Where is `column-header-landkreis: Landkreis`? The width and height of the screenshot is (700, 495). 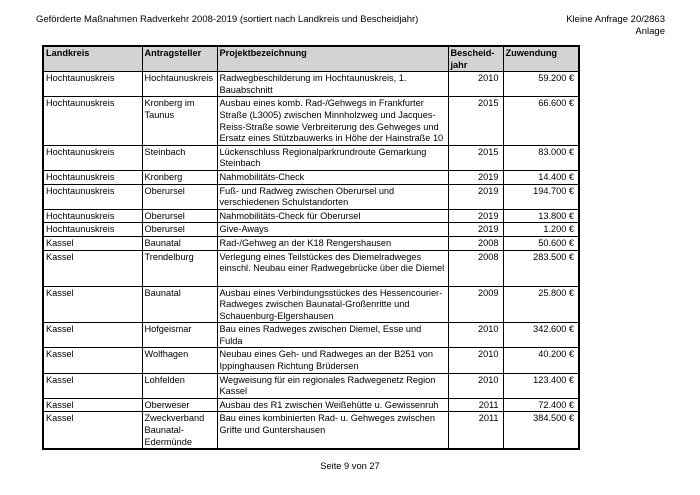 column-header-landkreis: Landkreis is located at coordinates (92, 59).